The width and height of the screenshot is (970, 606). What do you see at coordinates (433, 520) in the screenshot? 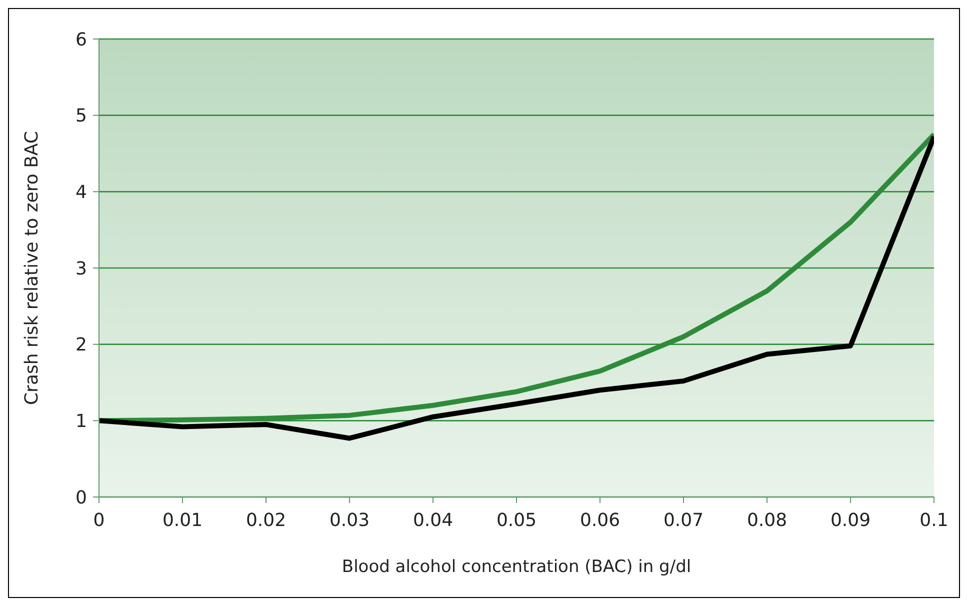
I see `x-tick-label: 0.04` at bounding box center [433, 520].